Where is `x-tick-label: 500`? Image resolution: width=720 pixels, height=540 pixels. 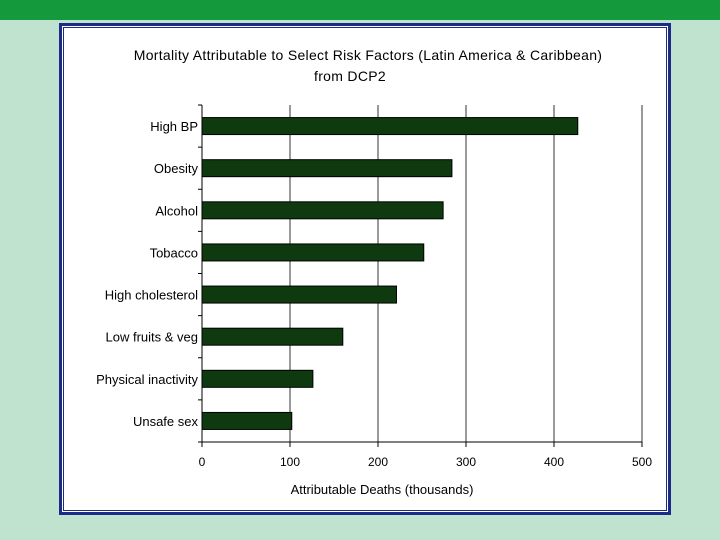
x-tick-label: 500 is located at coordinates (642, 462).